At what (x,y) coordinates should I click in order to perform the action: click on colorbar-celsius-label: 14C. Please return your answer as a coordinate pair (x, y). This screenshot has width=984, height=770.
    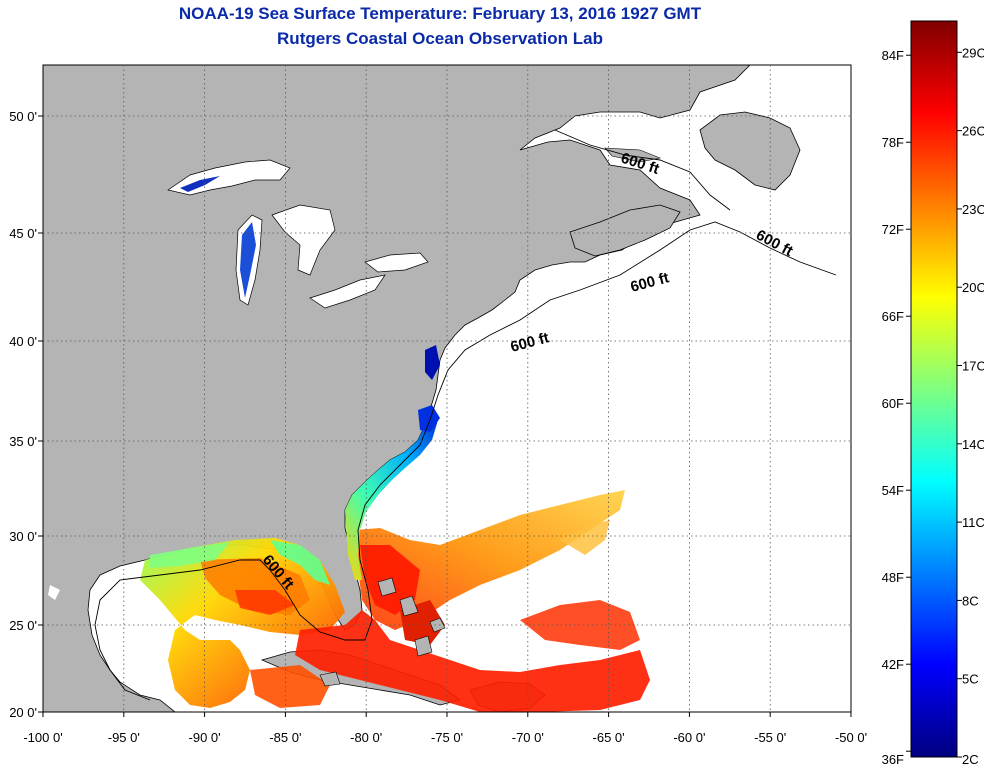
    Looking at the image, I should click on (973, 444).